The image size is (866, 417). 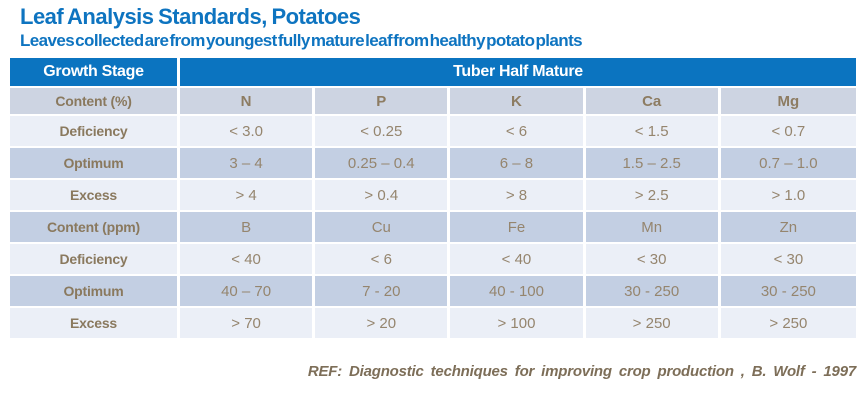 I want to click on cell-zn: Zn, so click(x=788, y=228).